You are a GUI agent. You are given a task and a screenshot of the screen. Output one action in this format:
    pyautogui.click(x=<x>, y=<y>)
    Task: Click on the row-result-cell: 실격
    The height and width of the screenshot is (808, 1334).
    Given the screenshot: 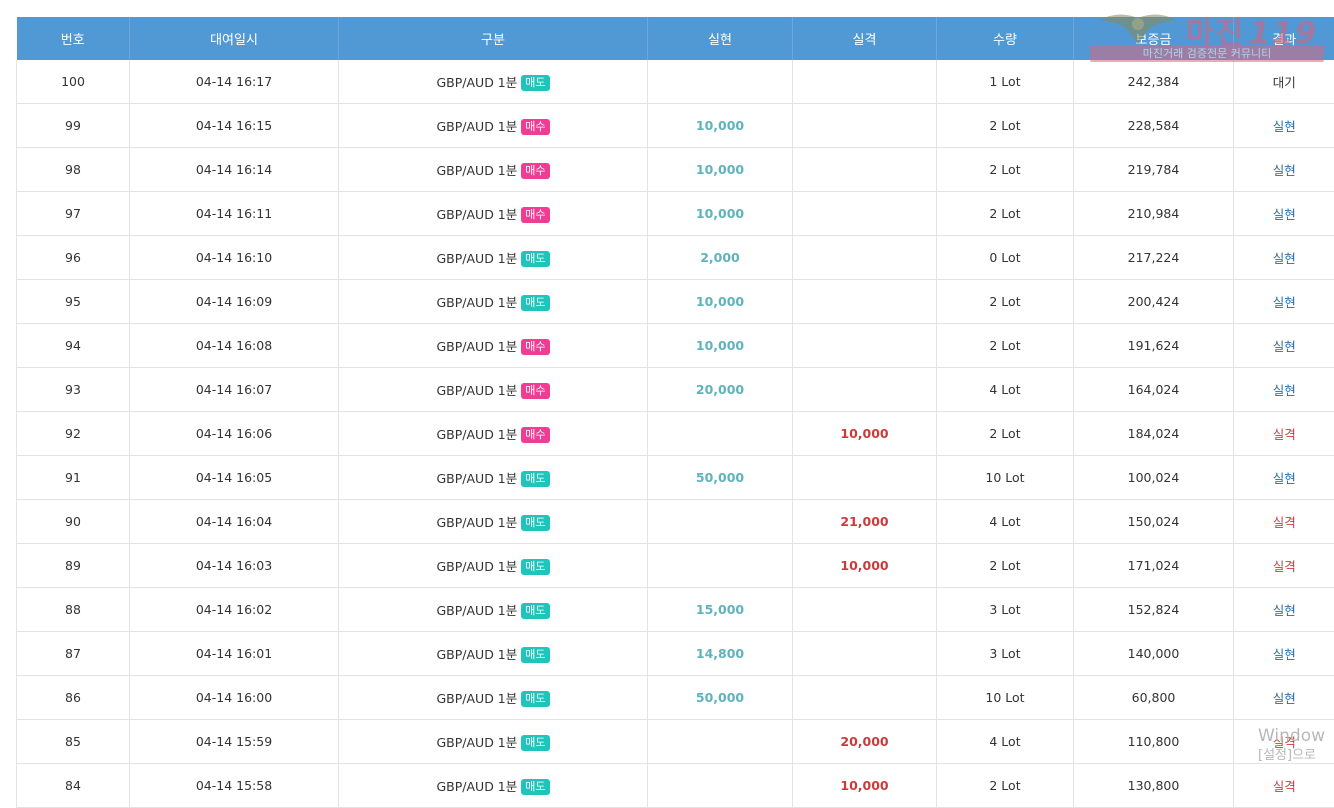 What is the action you would take?
    pyautogui.click(x=1284, y=742)
    